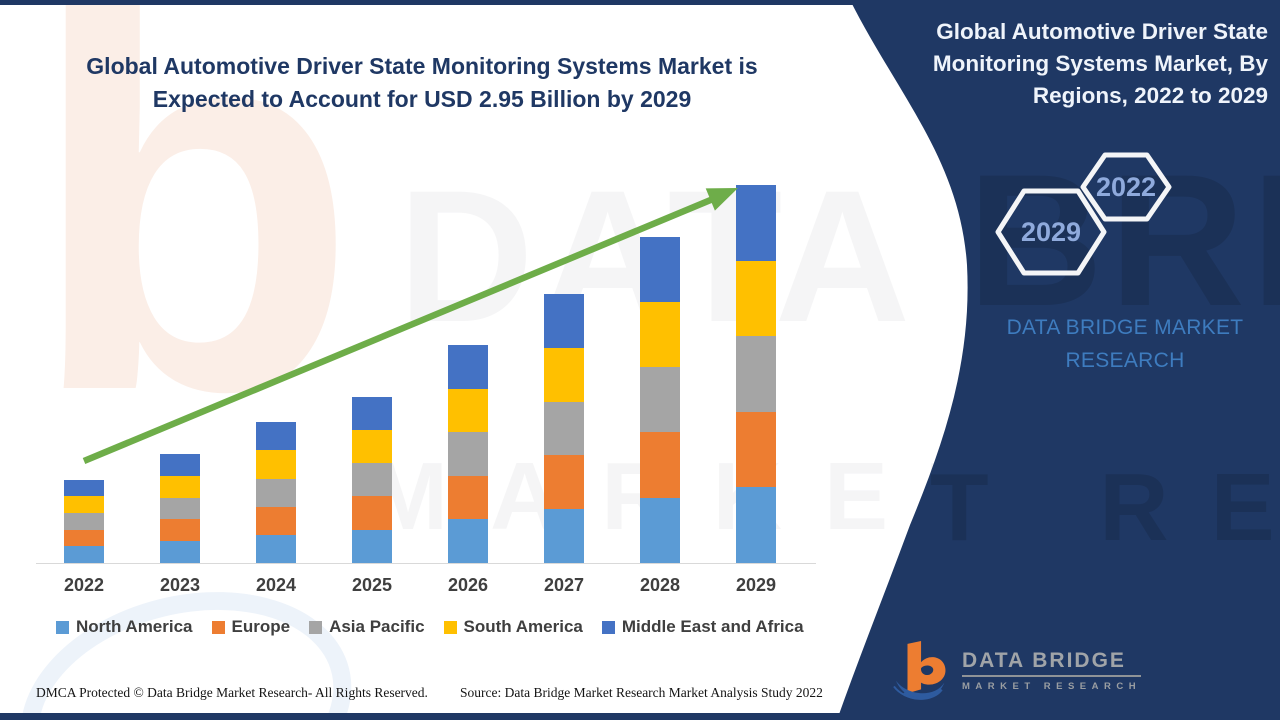 Image resolution: width=1280 pixels, height=720 pixels. I want to click on top-border-strip, so click(640, 2).